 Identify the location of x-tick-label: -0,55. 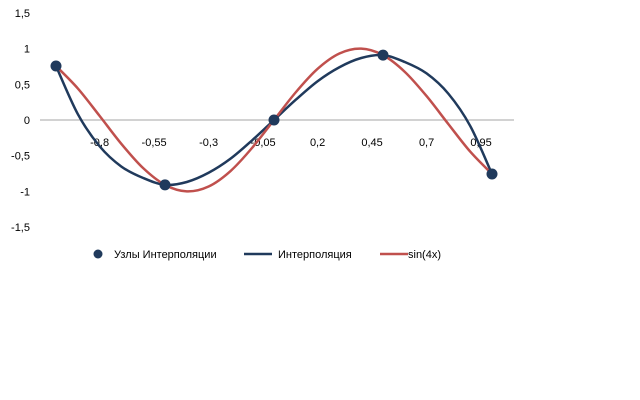
(154, 143).